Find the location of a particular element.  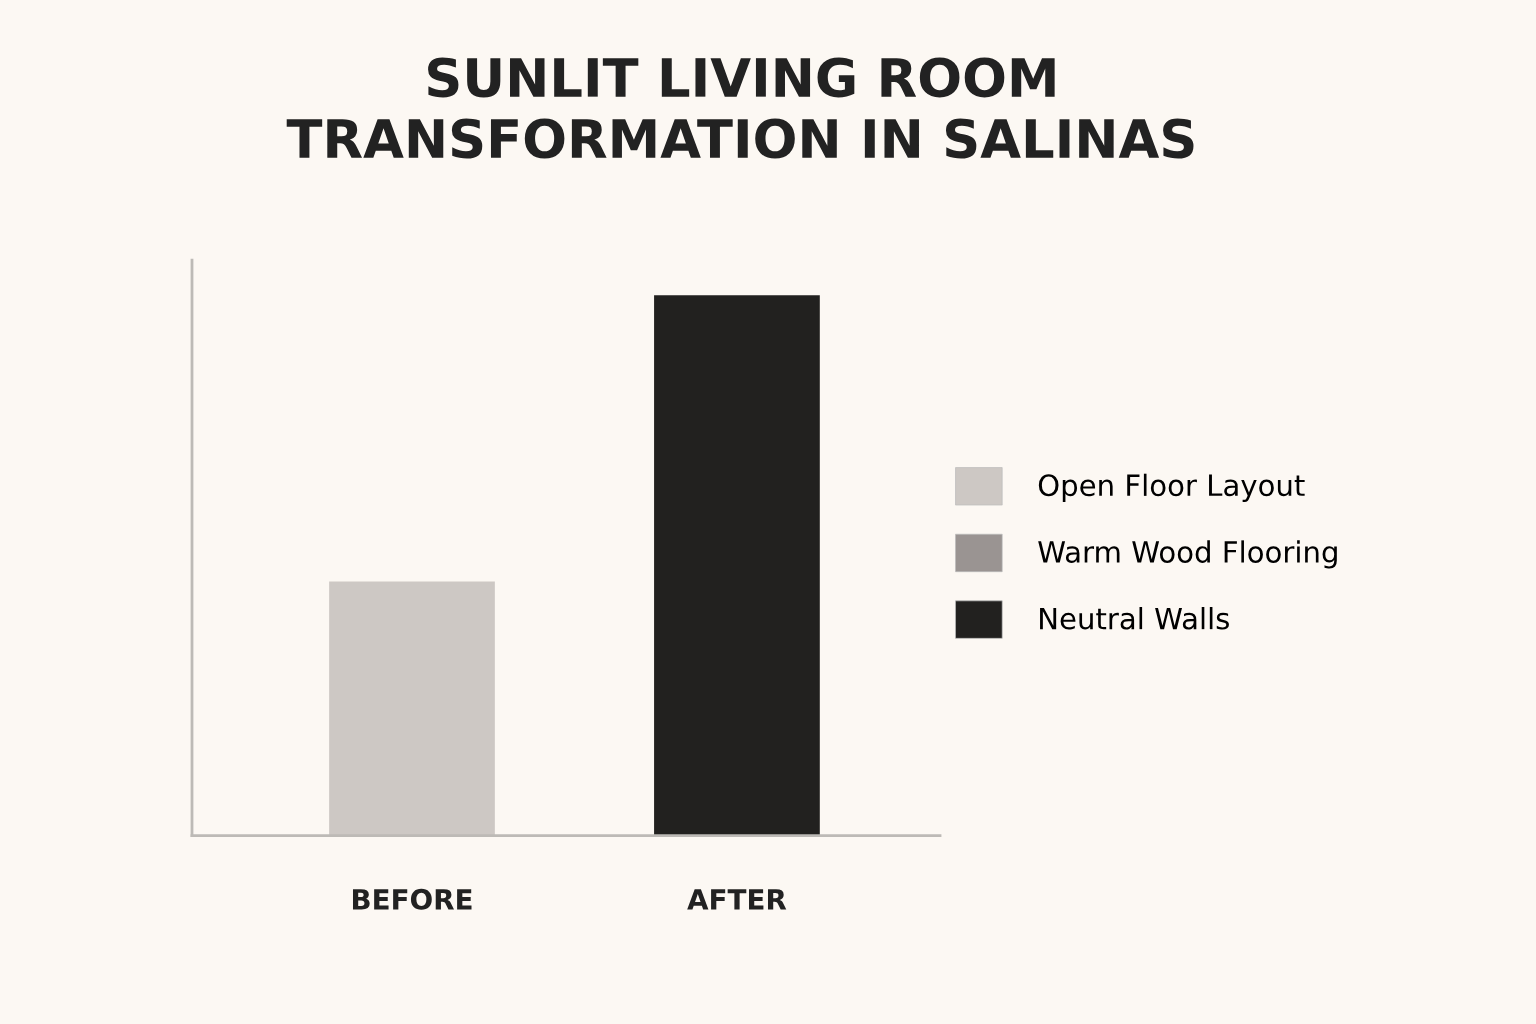

legend-label: Open Floor Layout is located at coordinates (1171, 487).